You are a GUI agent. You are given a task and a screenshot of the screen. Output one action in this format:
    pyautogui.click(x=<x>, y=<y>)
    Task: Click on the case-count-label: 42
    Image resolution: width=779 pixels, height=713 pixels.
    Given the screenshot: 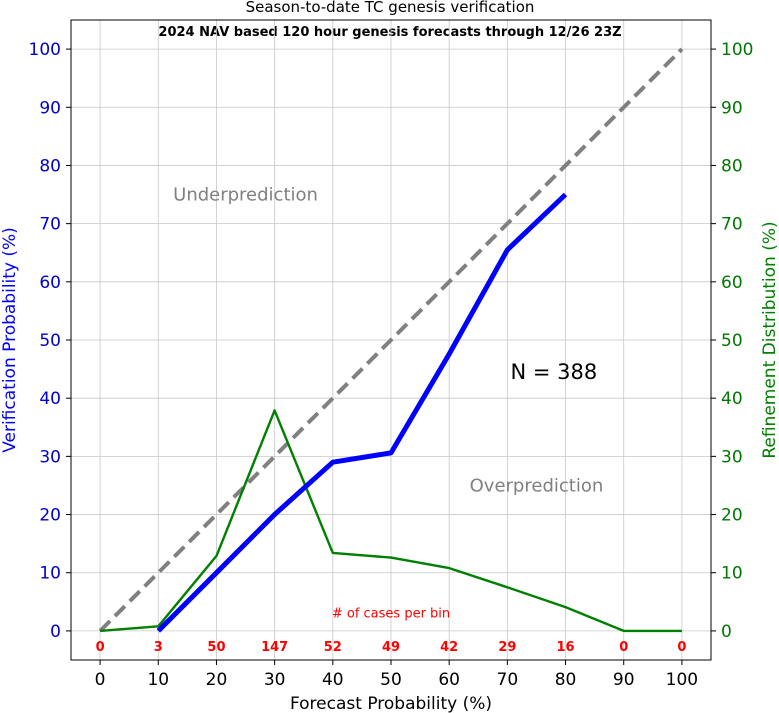 What is the action you would take?
    pyautogui.click(x=449, y=647)
    